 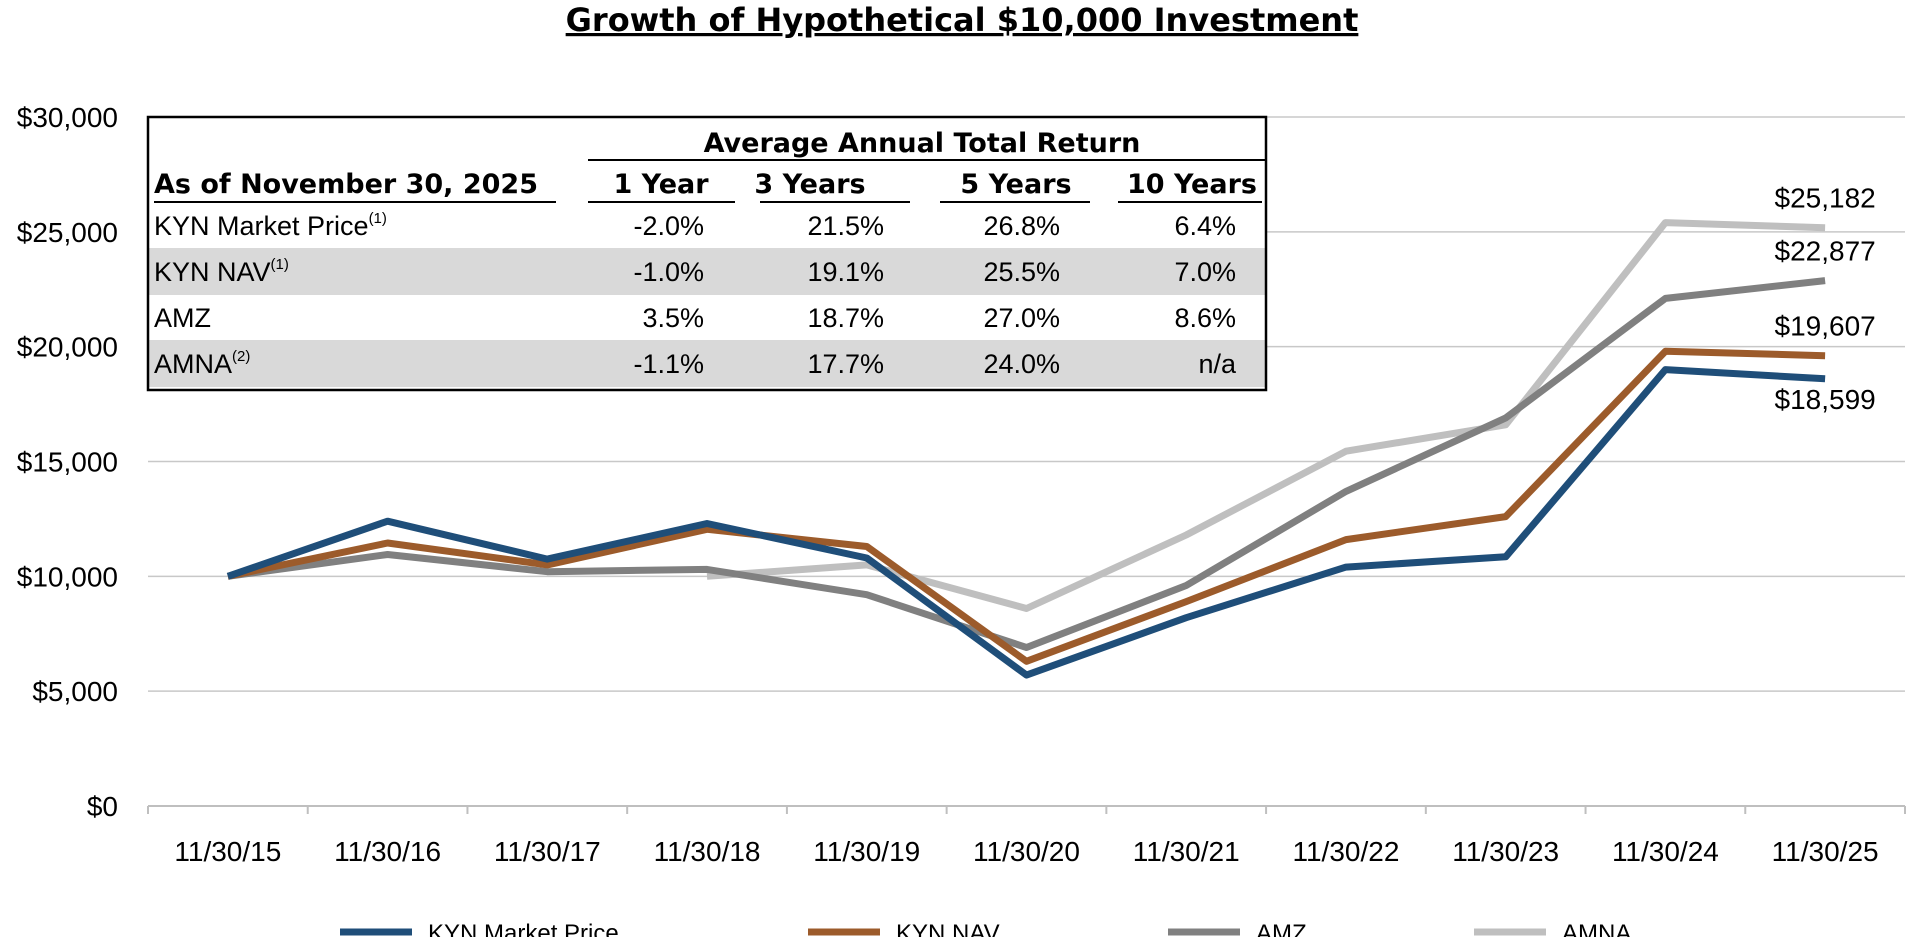 What do you see at coordinates (922, 143) in the screenshot?
I see `table-group-header: Average Annual Total Return` at bounding box center [922, 143].